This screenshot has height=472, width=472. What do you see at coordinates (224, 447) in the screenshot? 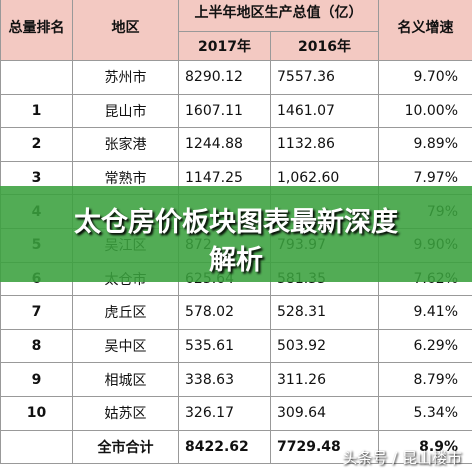
I see `table-cell: 8422.62` at bounding box center [224, 447].